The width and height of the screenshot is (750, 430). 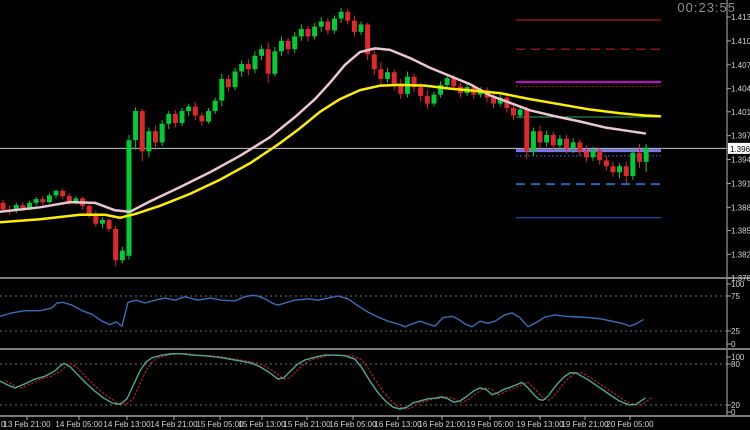 I want to click on time-axis-label: 15 Feb 21:00, so click(x=307, y=424).